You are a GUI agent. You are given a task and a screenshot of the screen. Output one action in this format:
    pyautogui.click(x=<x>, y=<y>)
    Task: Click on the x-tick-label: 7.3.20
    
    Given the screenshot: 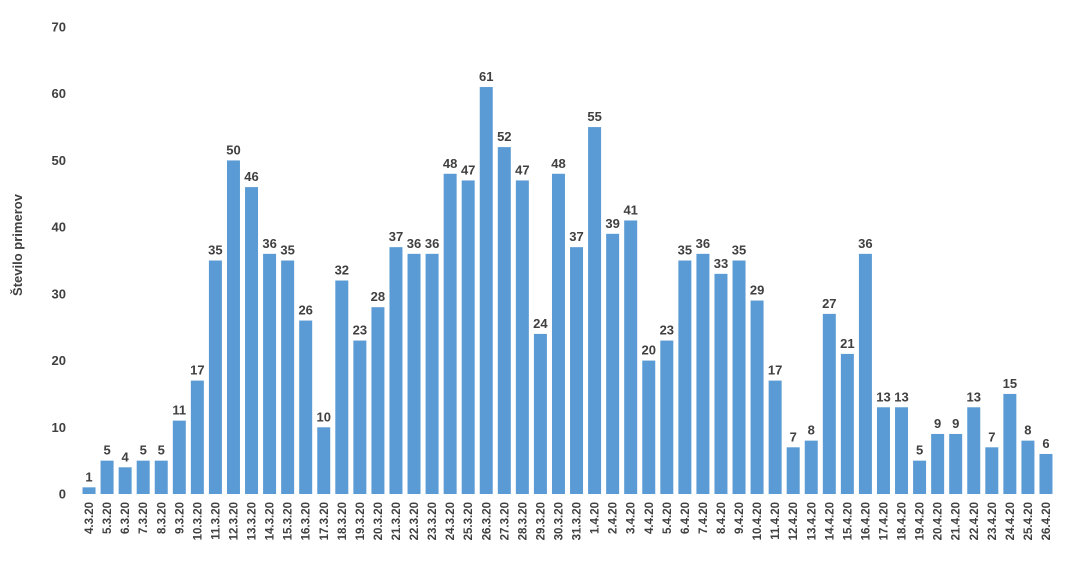 What is the action you would take?
    pyautogui.click(x=144, y=518)
    